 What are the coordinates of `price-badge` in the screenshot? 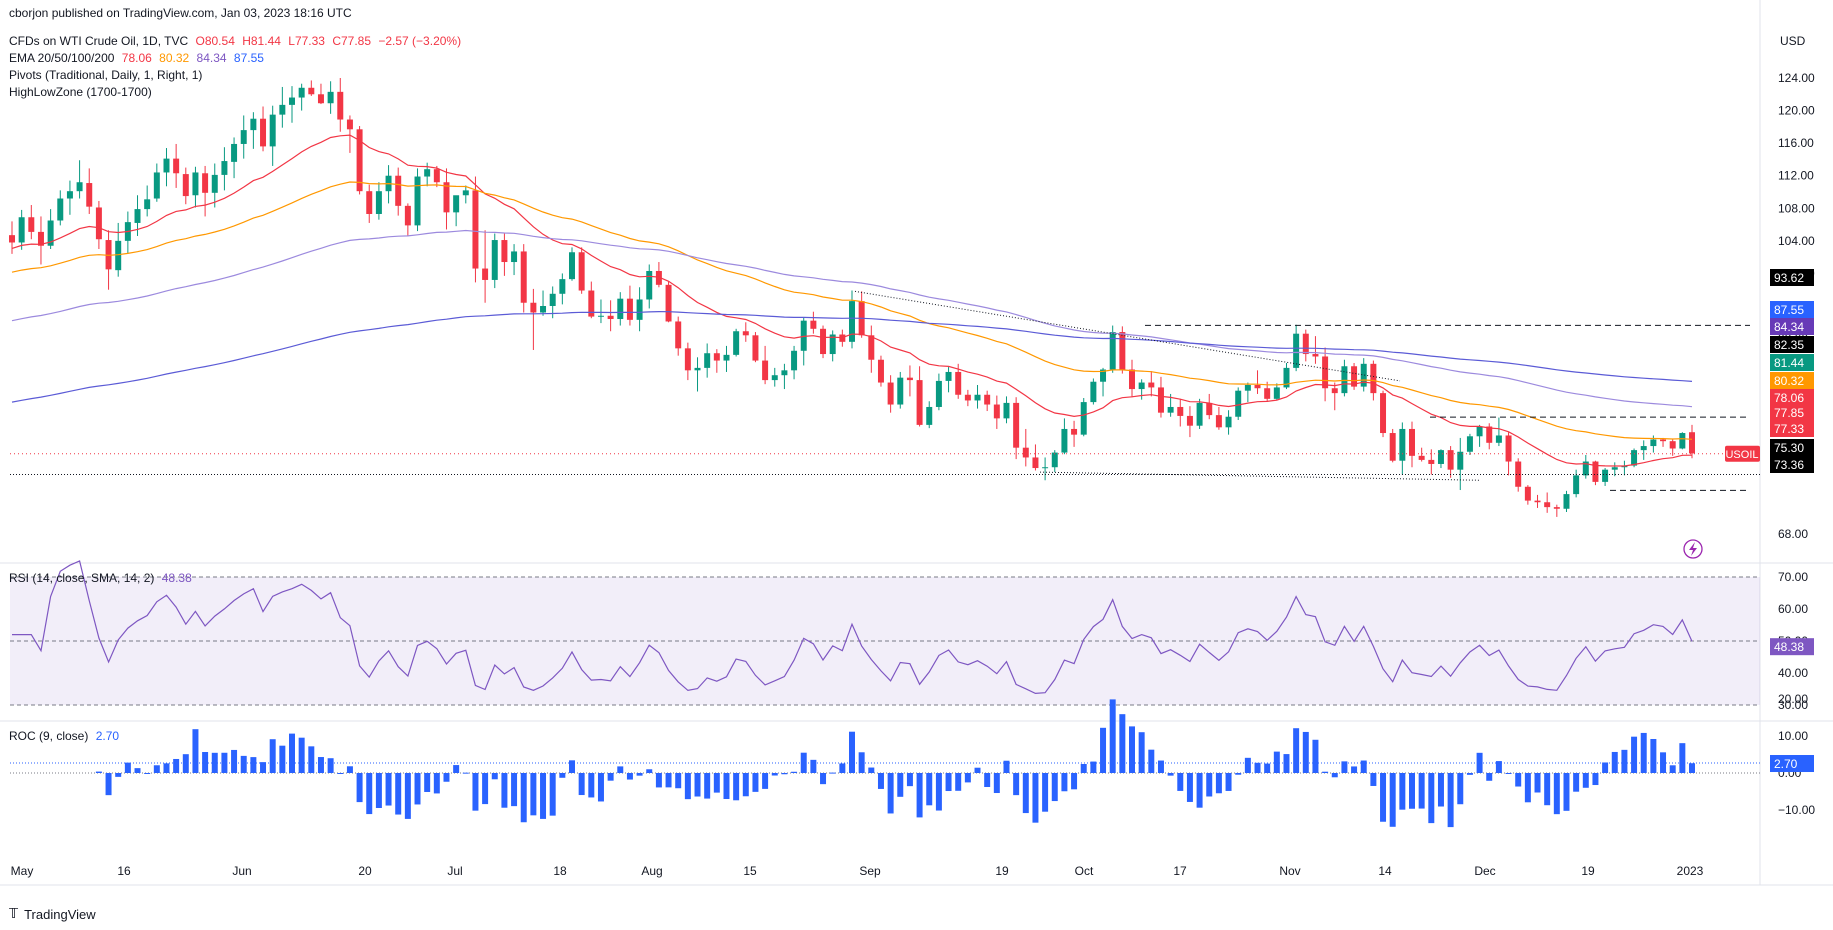 It's located at (1792, 344).